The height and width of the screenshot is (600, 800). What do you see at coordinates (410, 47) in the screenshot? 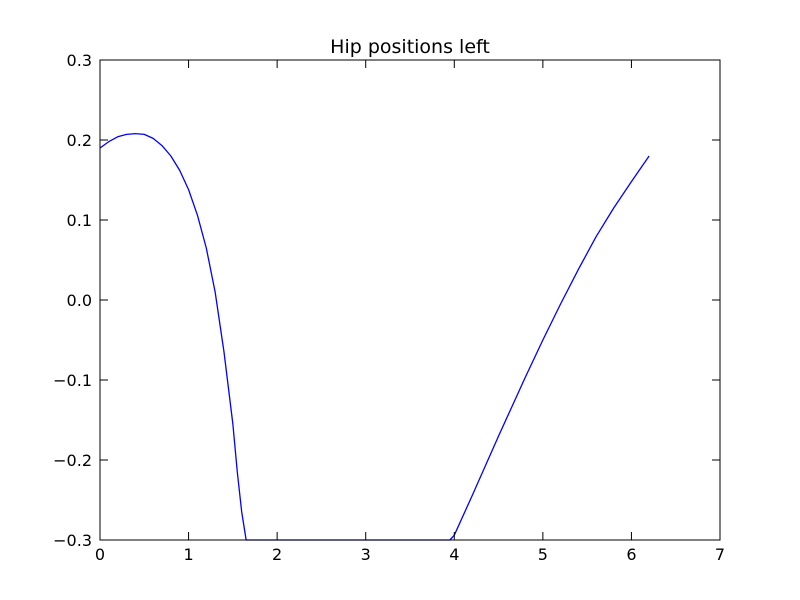
I see `chart-title: Hip positions left` at bounding box center [410, 47].